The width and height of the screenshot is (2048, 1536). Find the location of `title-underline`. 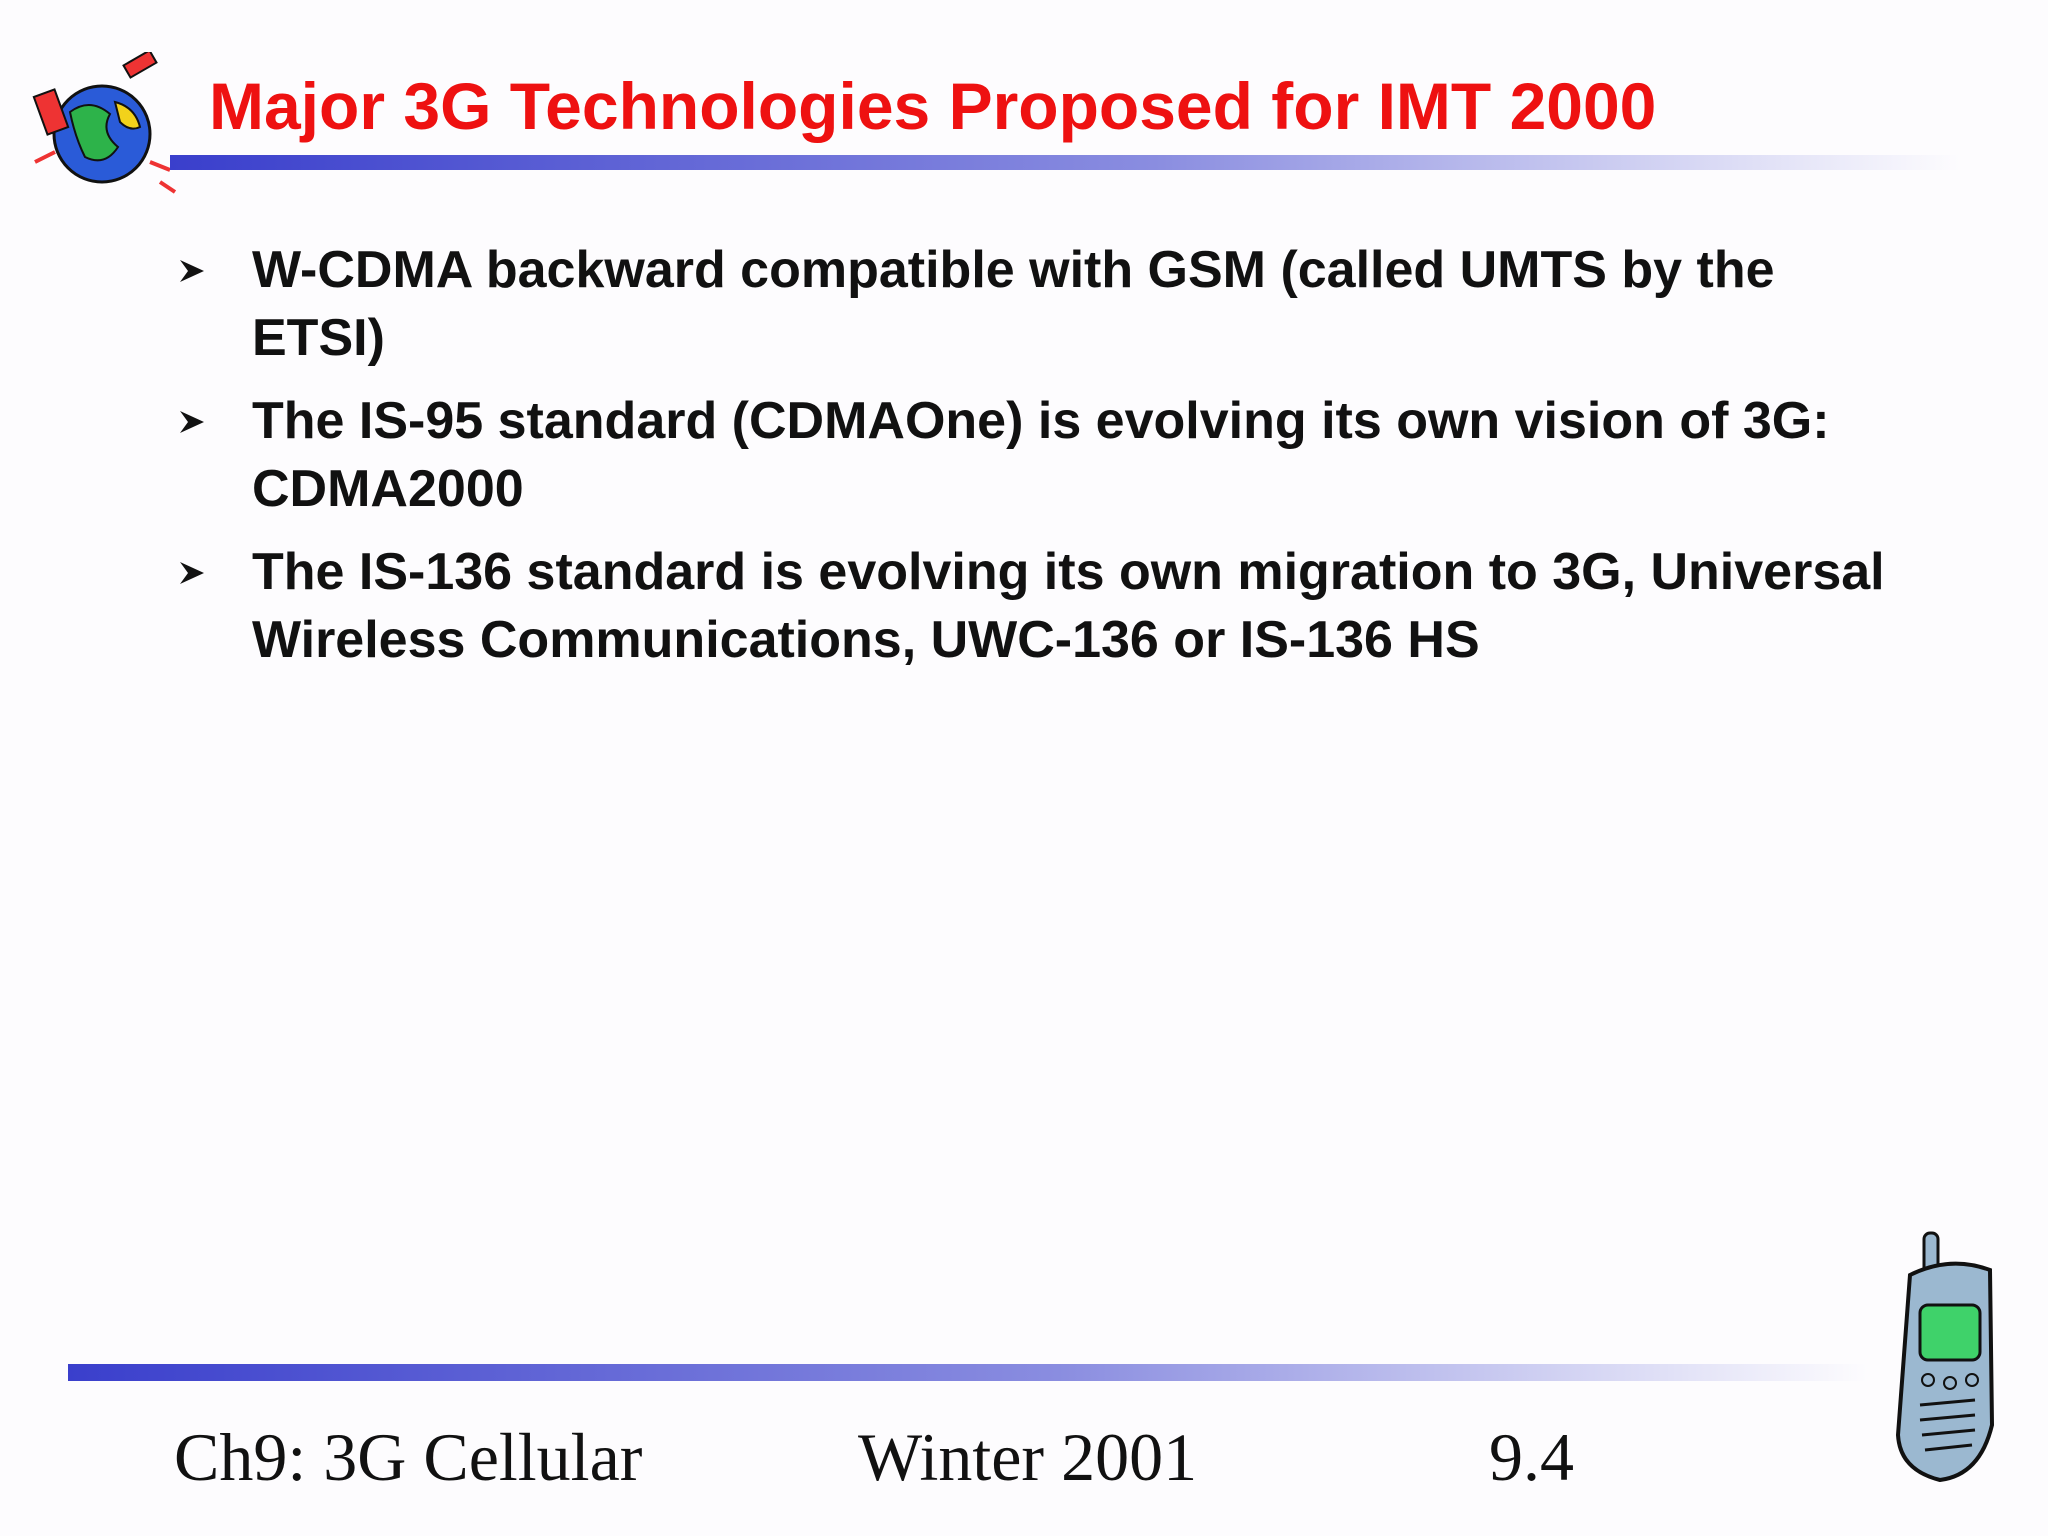

title-underline is located at coordinates (1065, 162).